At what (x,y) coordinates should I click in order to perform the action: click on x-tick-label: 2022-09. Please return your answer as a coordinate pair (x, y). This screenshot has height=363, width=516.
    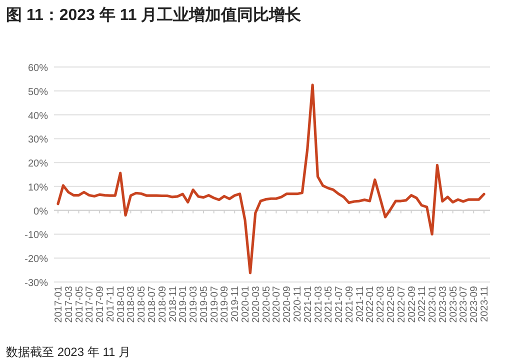
    Looking at the image, I should click on (412, 304).